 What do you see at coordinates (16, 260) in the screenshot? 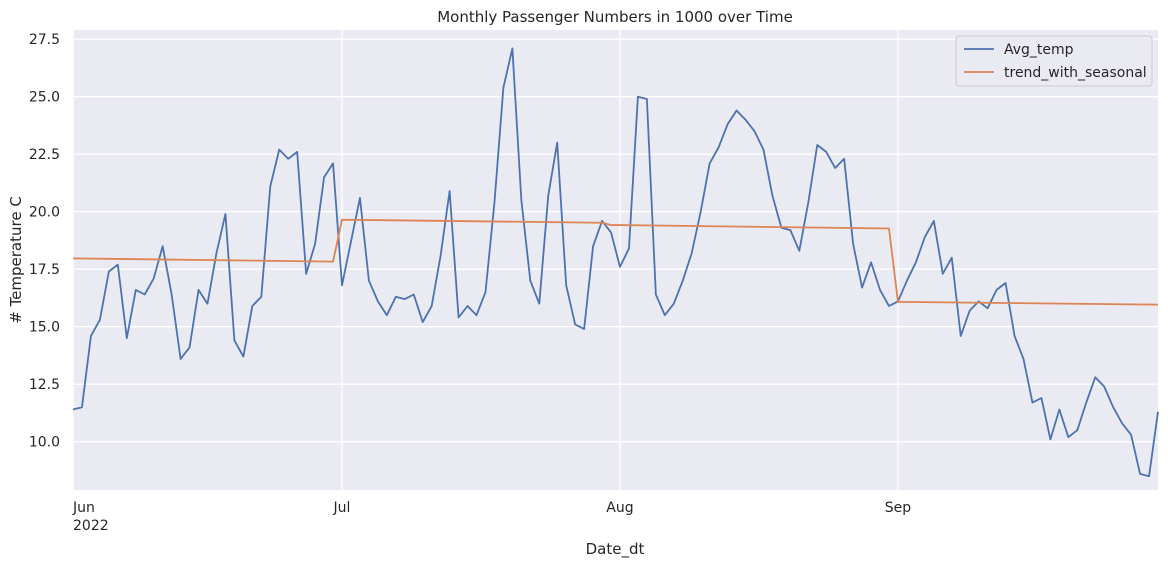
I see `y-axis-title: # Temperature C` at bounding box center [16, 260].